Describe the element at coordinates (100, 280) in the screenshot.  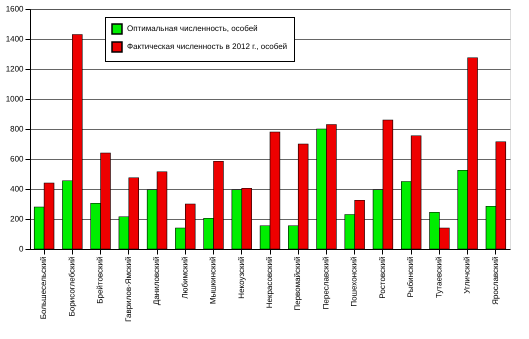
I see `x-tick-label: Брейтовский` at that location.